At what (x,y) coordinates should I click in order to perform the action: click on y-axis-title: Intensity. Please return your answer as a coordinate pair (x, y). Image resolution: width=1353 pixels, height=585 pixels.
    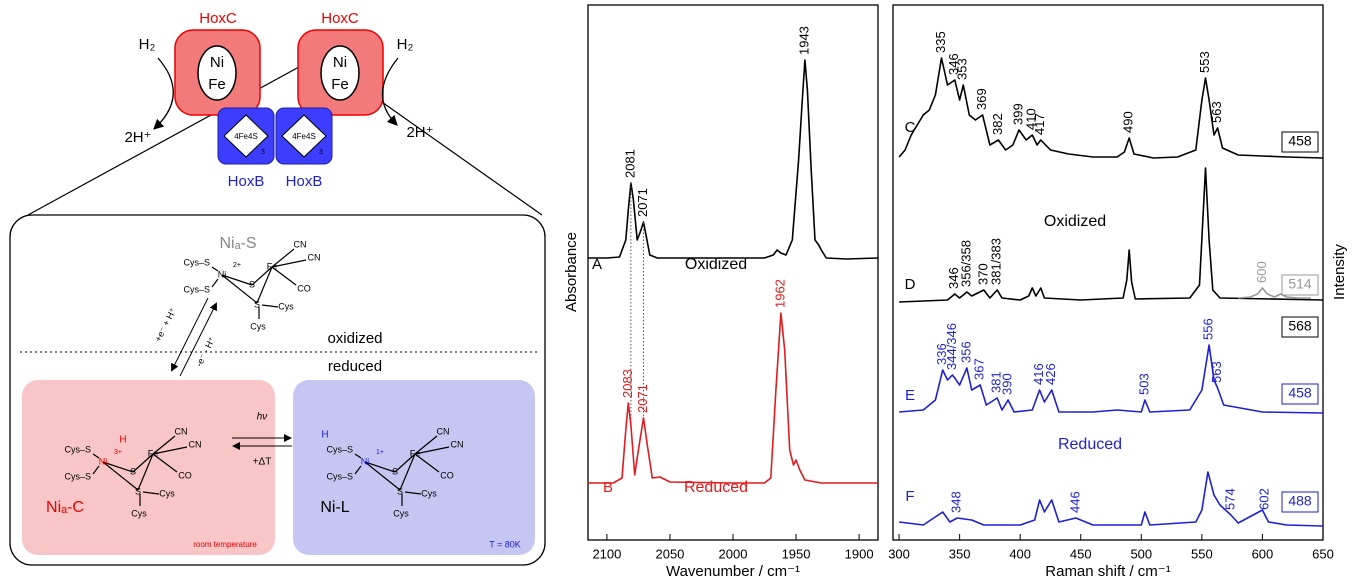
    Looking at the image, I should click on (1339, 272).